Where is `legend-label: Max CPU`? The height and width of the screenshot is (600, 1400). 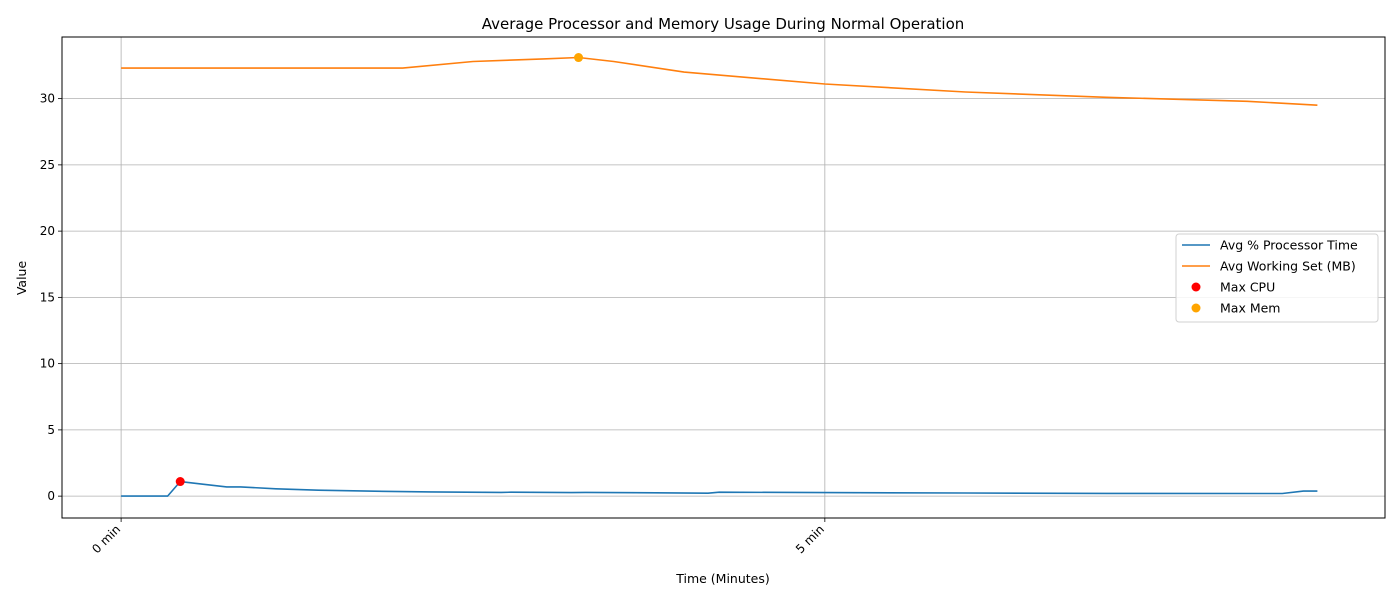 legend-label: Max CPU is located at coordinates (1247, 287).